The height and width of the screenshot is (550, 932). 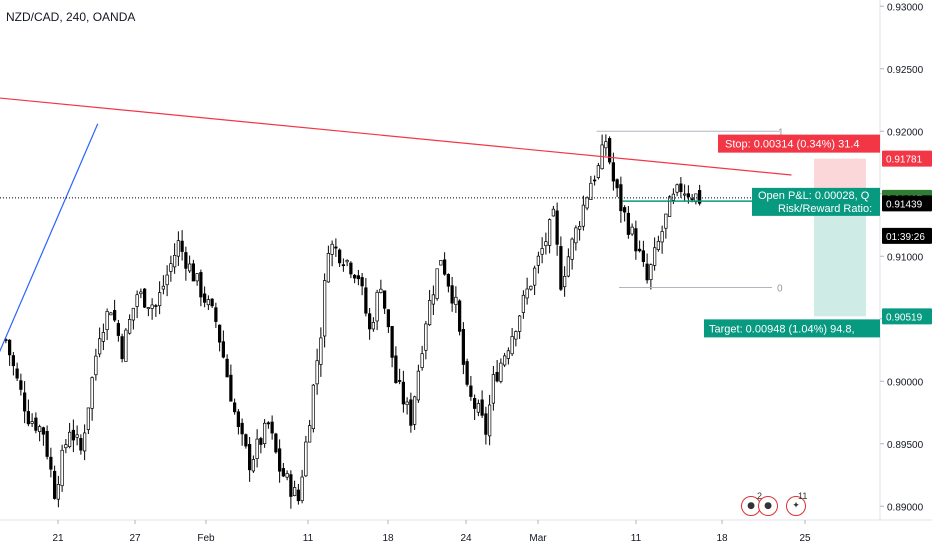 I want to click on stop-price-tag: 0.91781, so click(x=904, y=160).